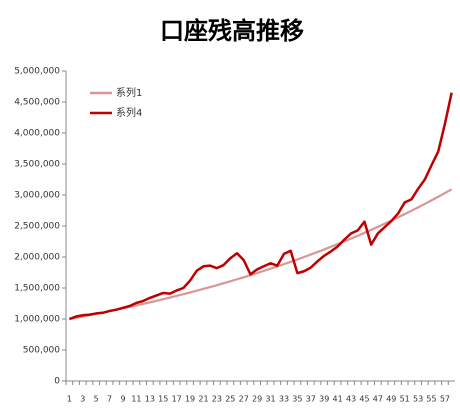 Image resolution: width=460 pixels, height=417 pixels. I want to click on y-tick-label: 3,500,000, so click(37, 165).